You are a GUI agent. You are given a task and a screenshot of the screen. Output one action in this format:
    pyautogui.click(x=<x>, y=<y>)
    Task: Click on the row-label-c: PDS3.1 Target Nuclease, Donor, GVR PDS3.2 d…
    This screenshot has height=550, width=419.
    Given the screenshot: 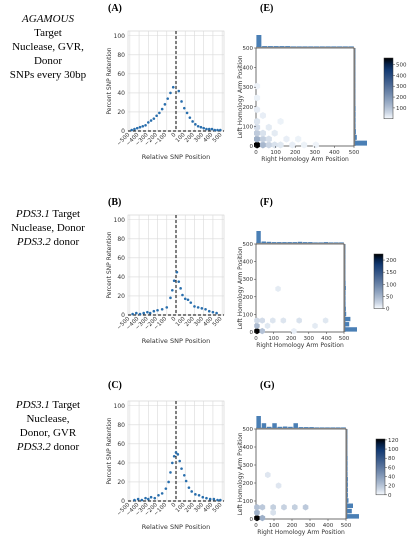 What is the action you would take?
    pyautogui.click(x=48, y=426)
    